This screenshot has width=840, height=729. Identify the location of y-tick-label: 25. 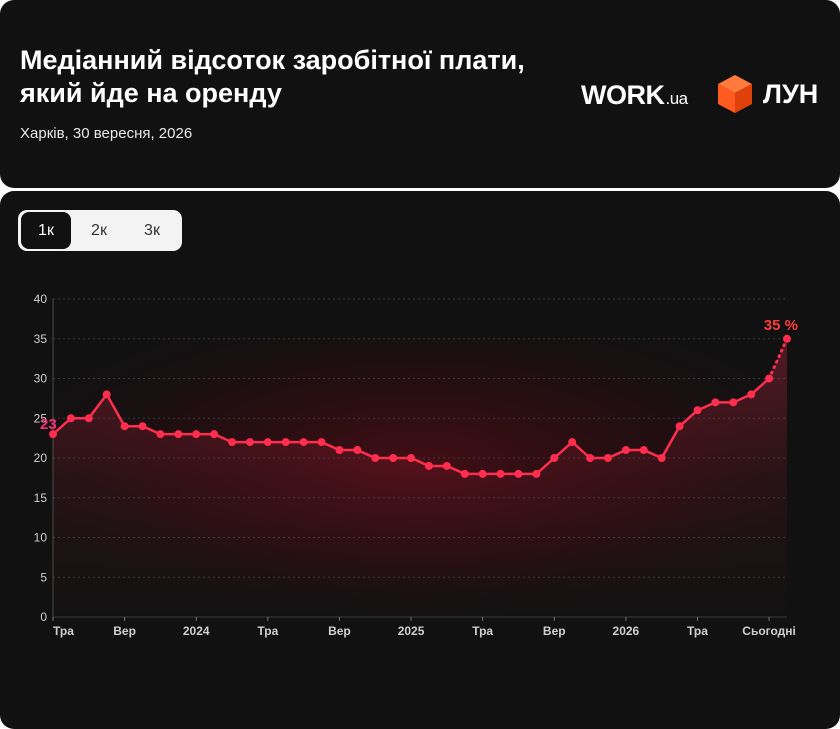
(41, 418).